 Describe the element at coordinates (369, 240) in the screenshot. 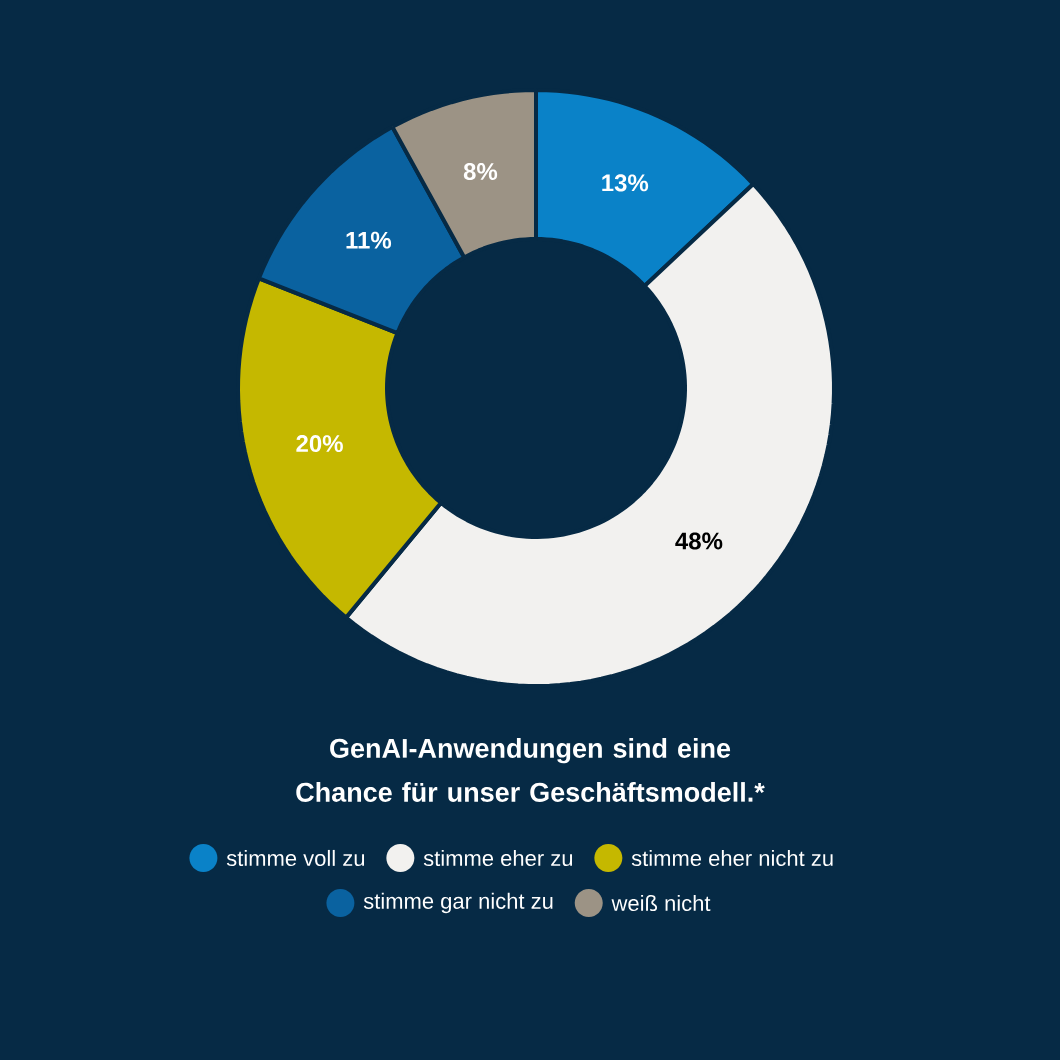

I see `data-label: 11%` at that location.